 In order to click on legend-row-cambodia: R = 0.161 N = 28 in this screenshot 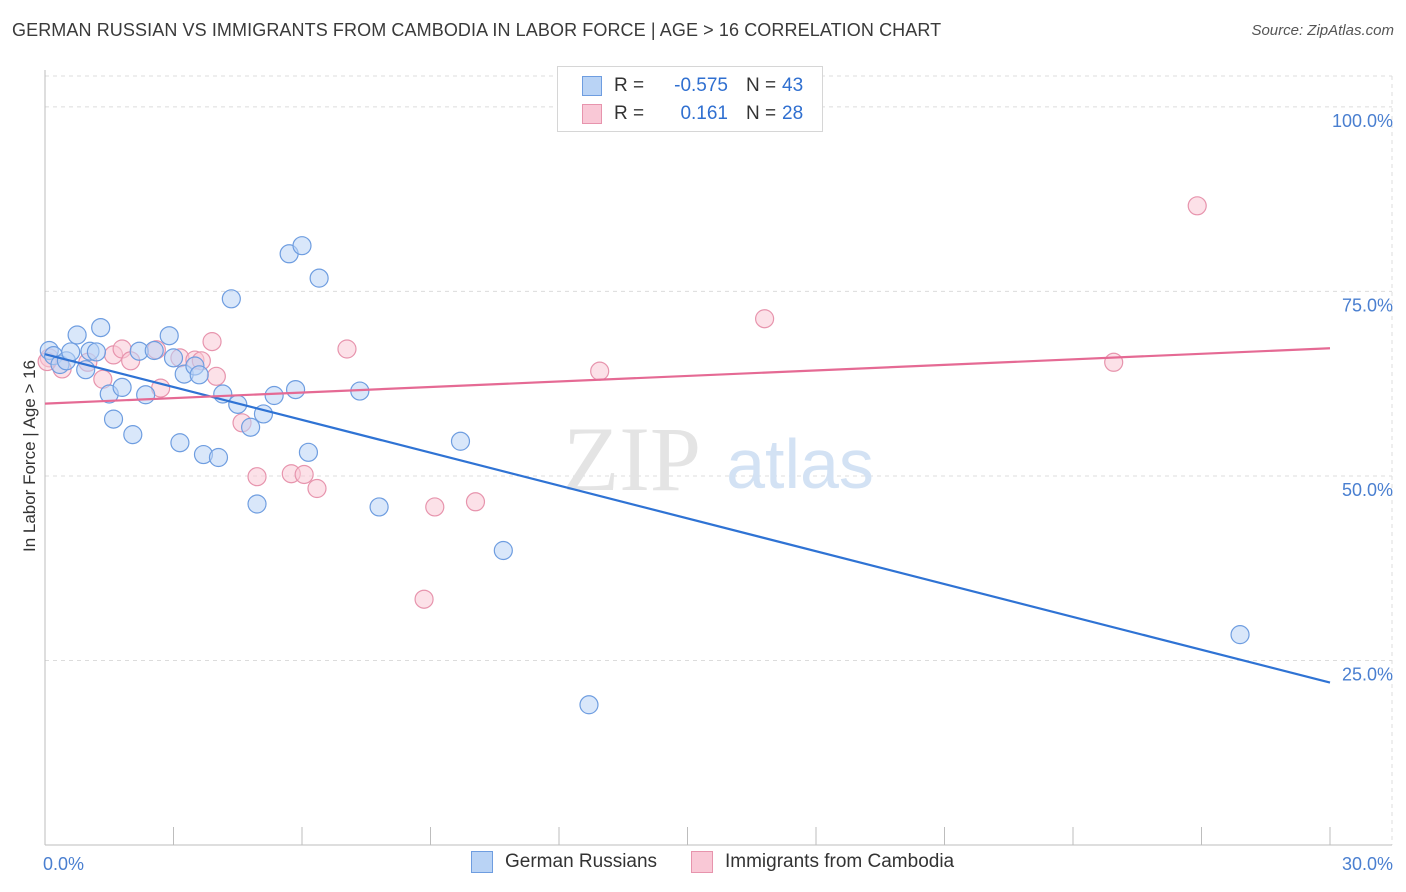, I will do `click(692, 114)`.